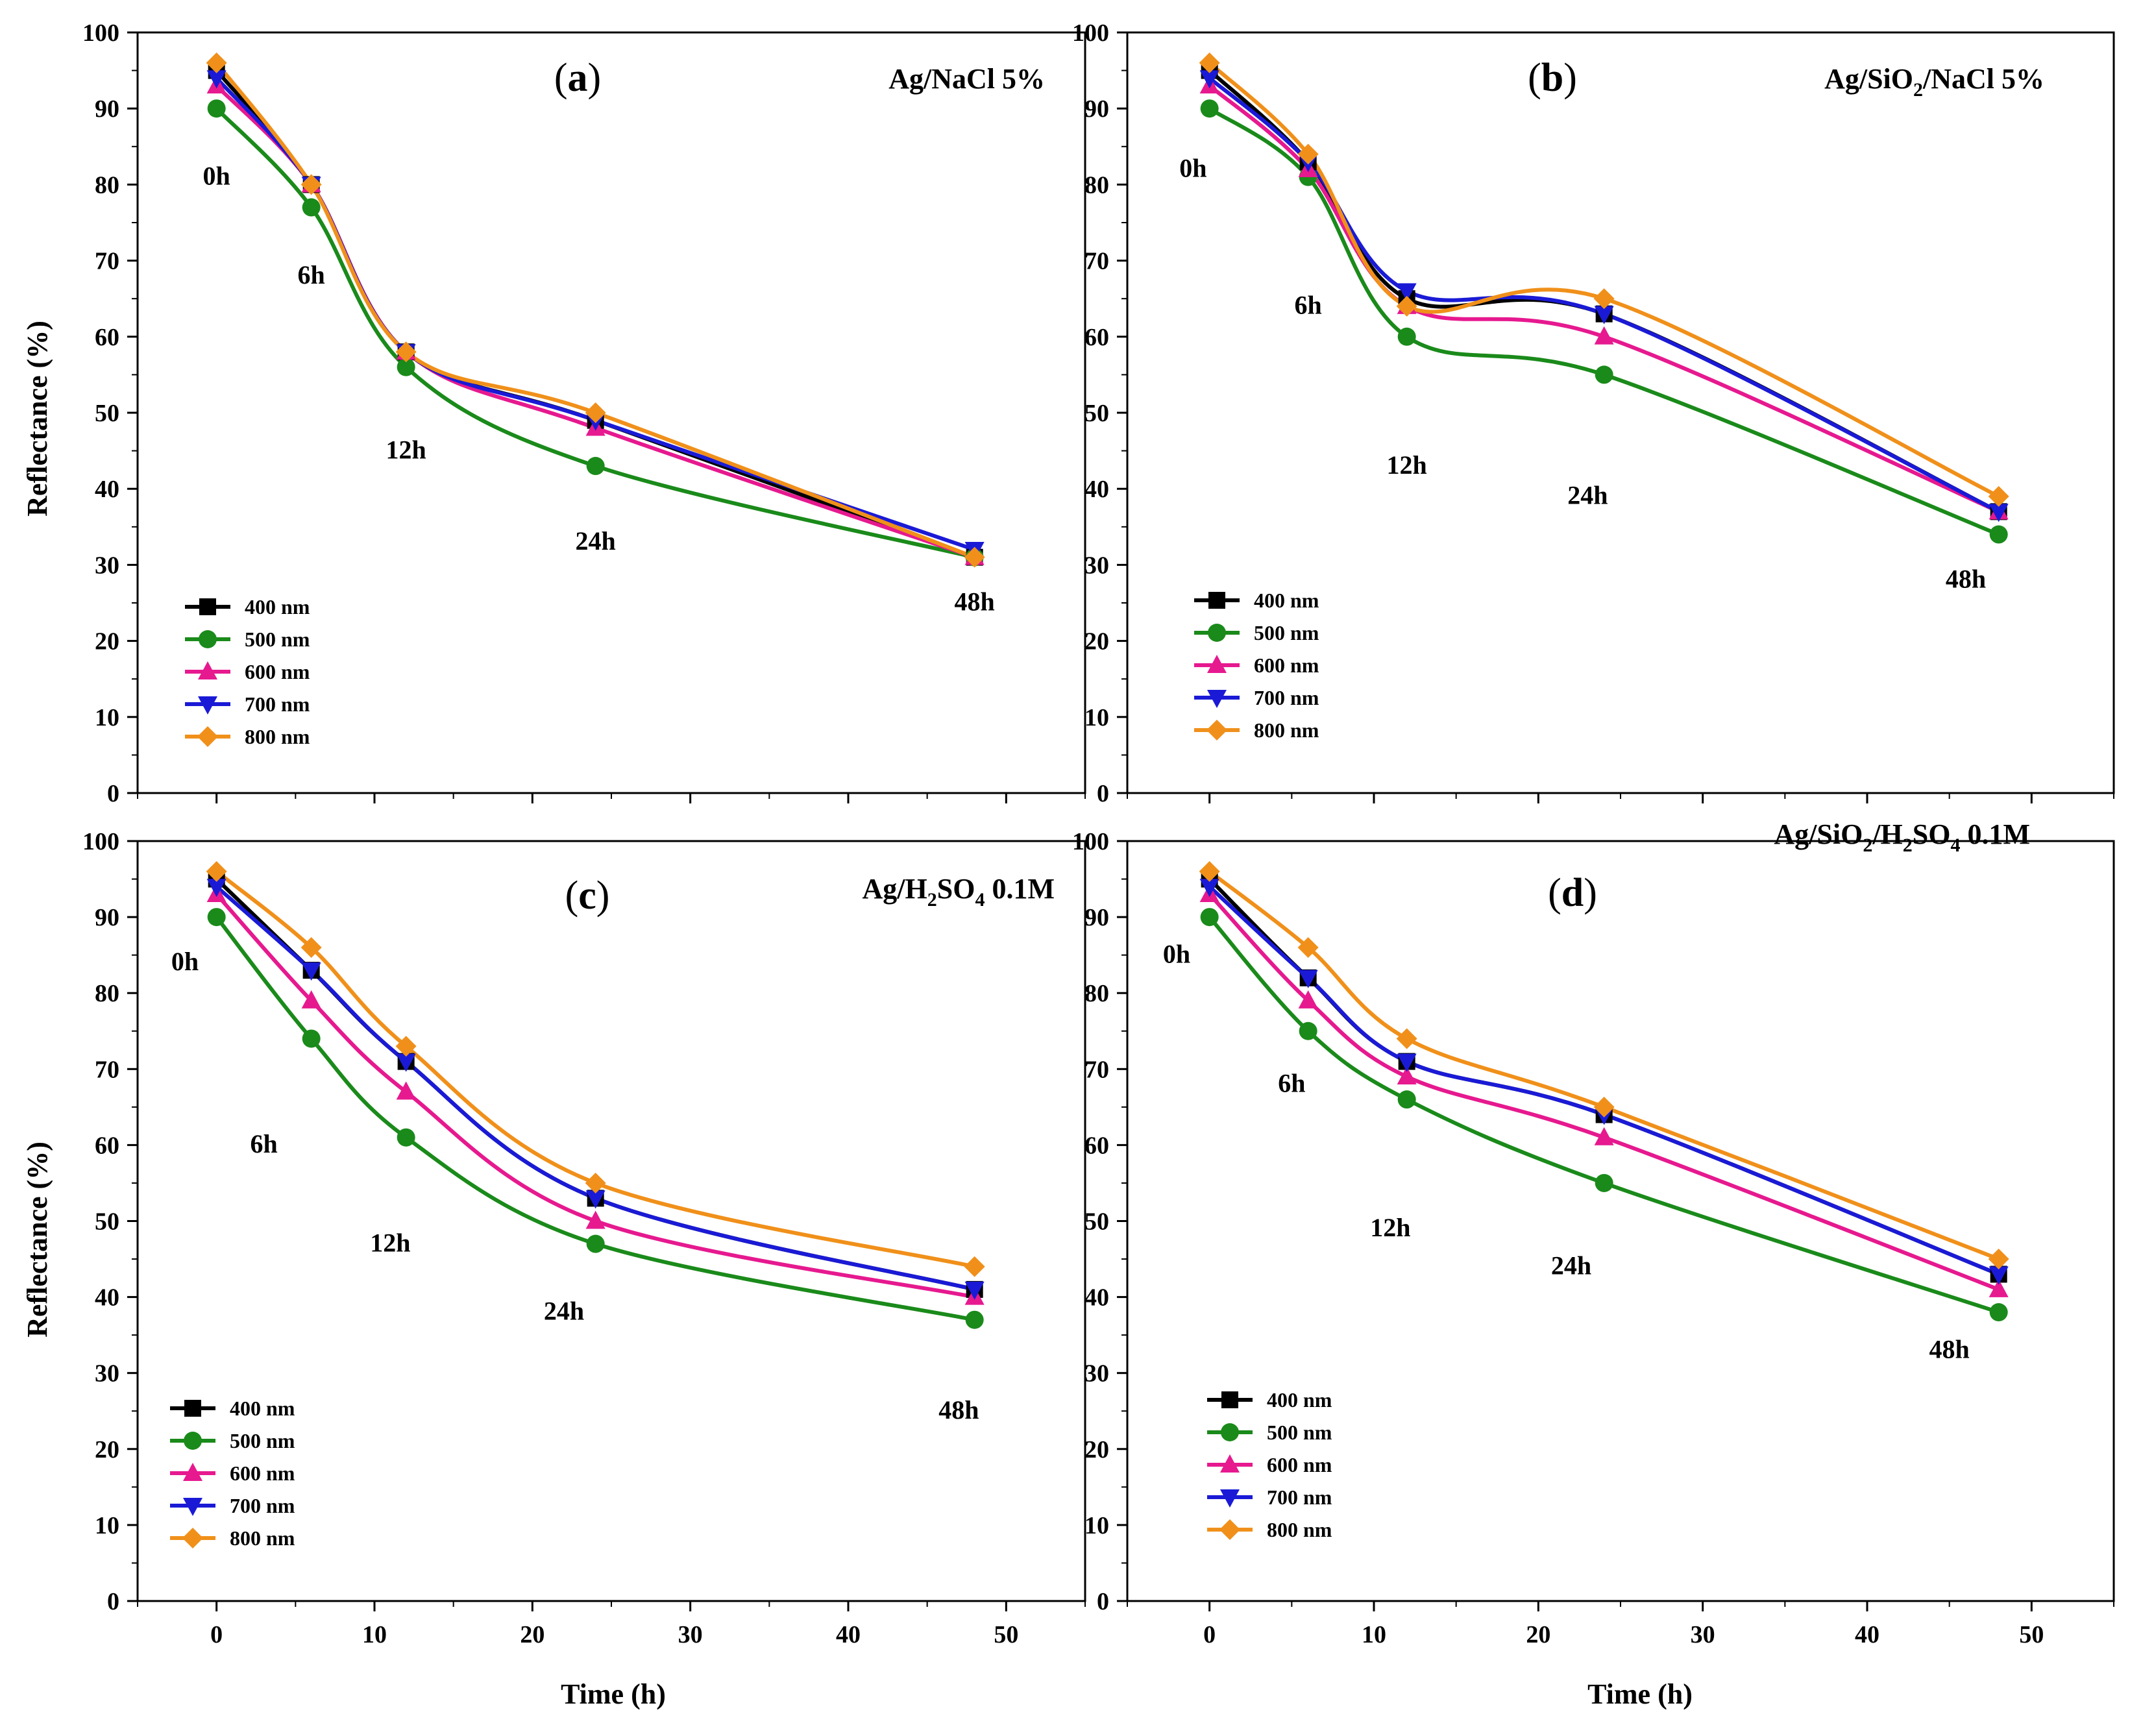 The height and width of the screenshot is (1736, 2130). Describe the element at coordinates (1176, 953) in the screenshot. I see `panel-d-time-label: 0h` at that location.